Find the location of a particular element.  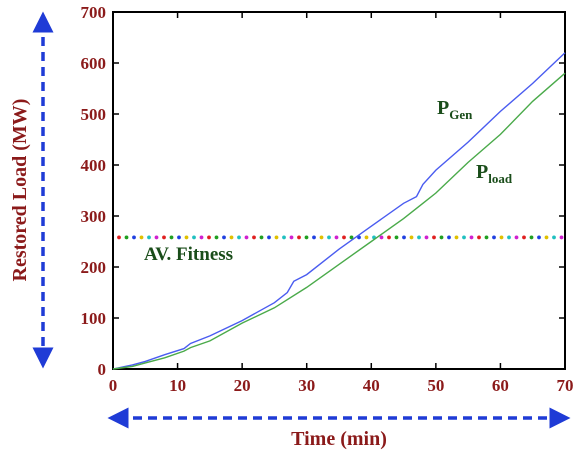

x-tick-label: 50 is located at coordinates (435, 385).